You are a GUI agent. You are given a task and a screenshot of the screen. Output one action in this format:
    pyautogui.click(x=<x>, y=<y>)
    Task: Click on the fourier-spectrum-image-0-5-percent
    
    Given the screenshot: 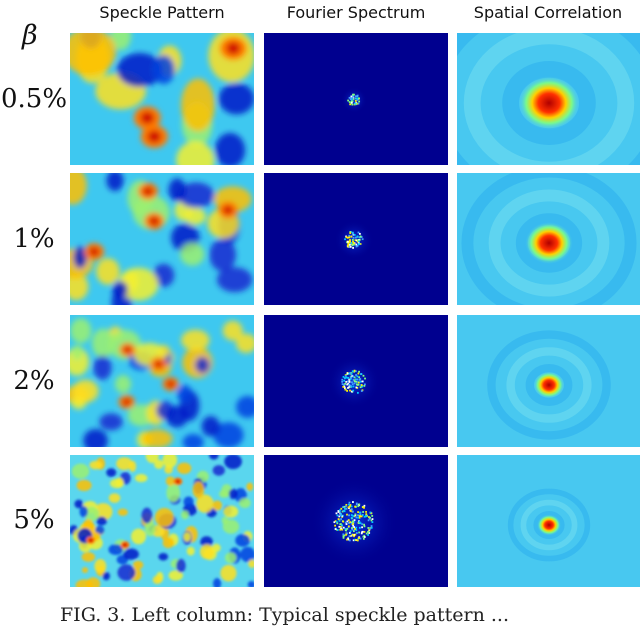 What is the action you would take?
    pyautogui.click(x=356, y=99)
    